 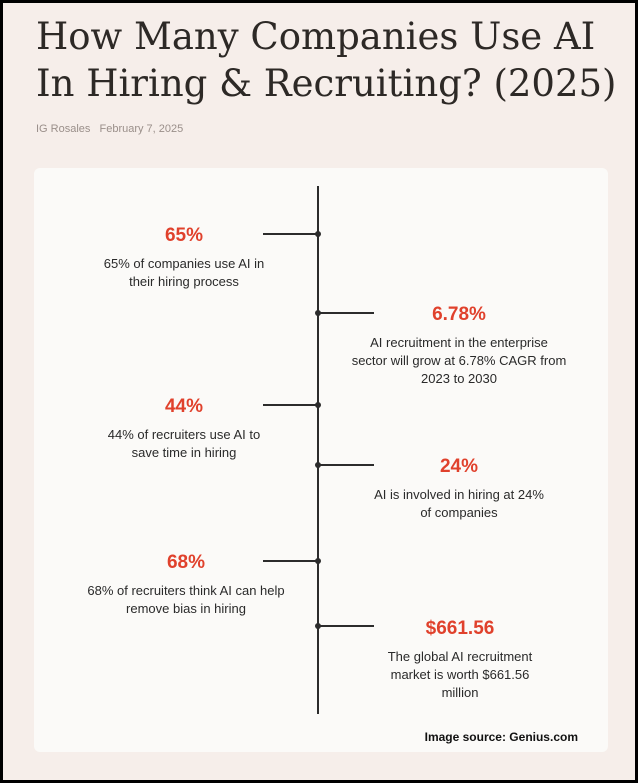 What do you see at coordinates (501, 737) in the screenshot?
I see `image-source-caption: Image source: Genius.com` at bounding box center [501, 737].